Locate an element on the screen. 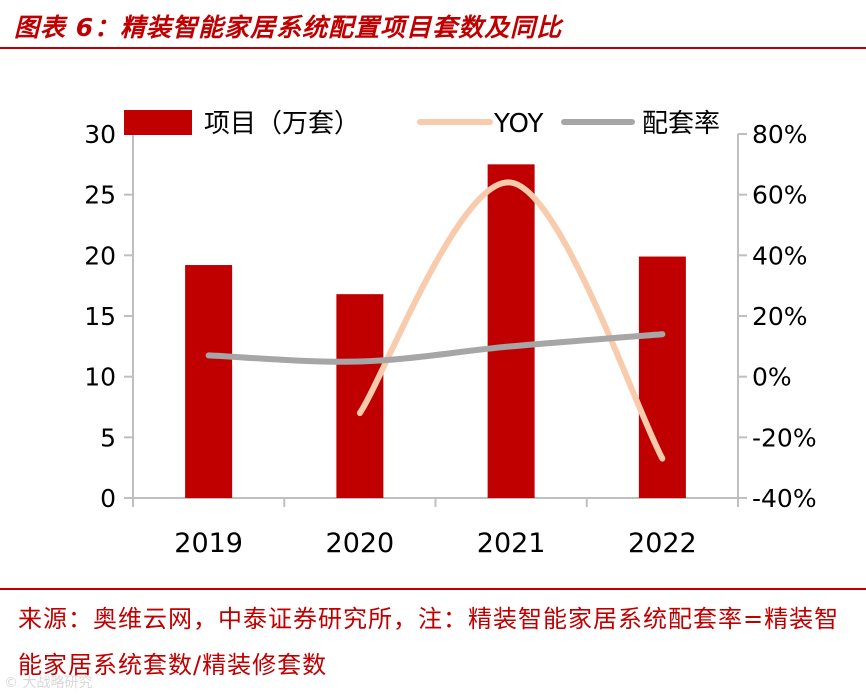  y-left-tick-label: 10 is located at coordinates (100, 377).